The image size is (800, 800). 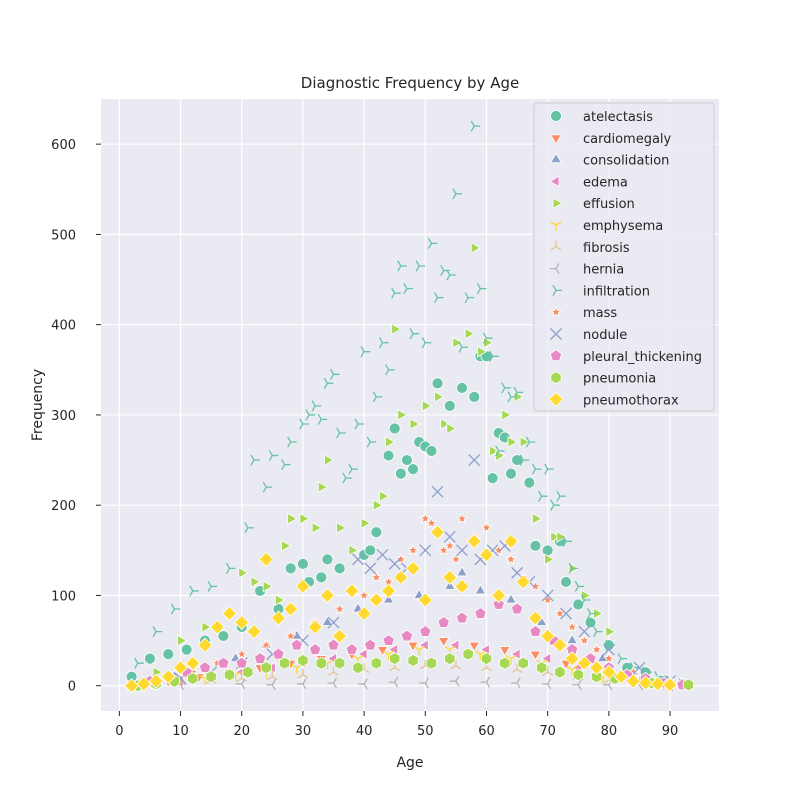 What do you see at coordinates (63, 145) in the screenshot?
I see `y-tick-label: 600` at bounding box center [63, 145].